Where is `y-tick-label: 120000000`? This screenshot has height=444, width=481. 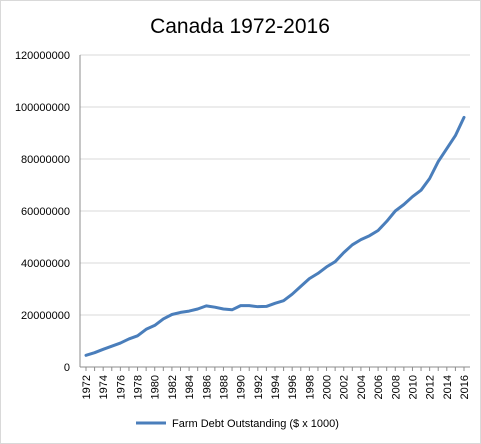 y-tick-label: 120000000 is located at coordinates (42, 56).